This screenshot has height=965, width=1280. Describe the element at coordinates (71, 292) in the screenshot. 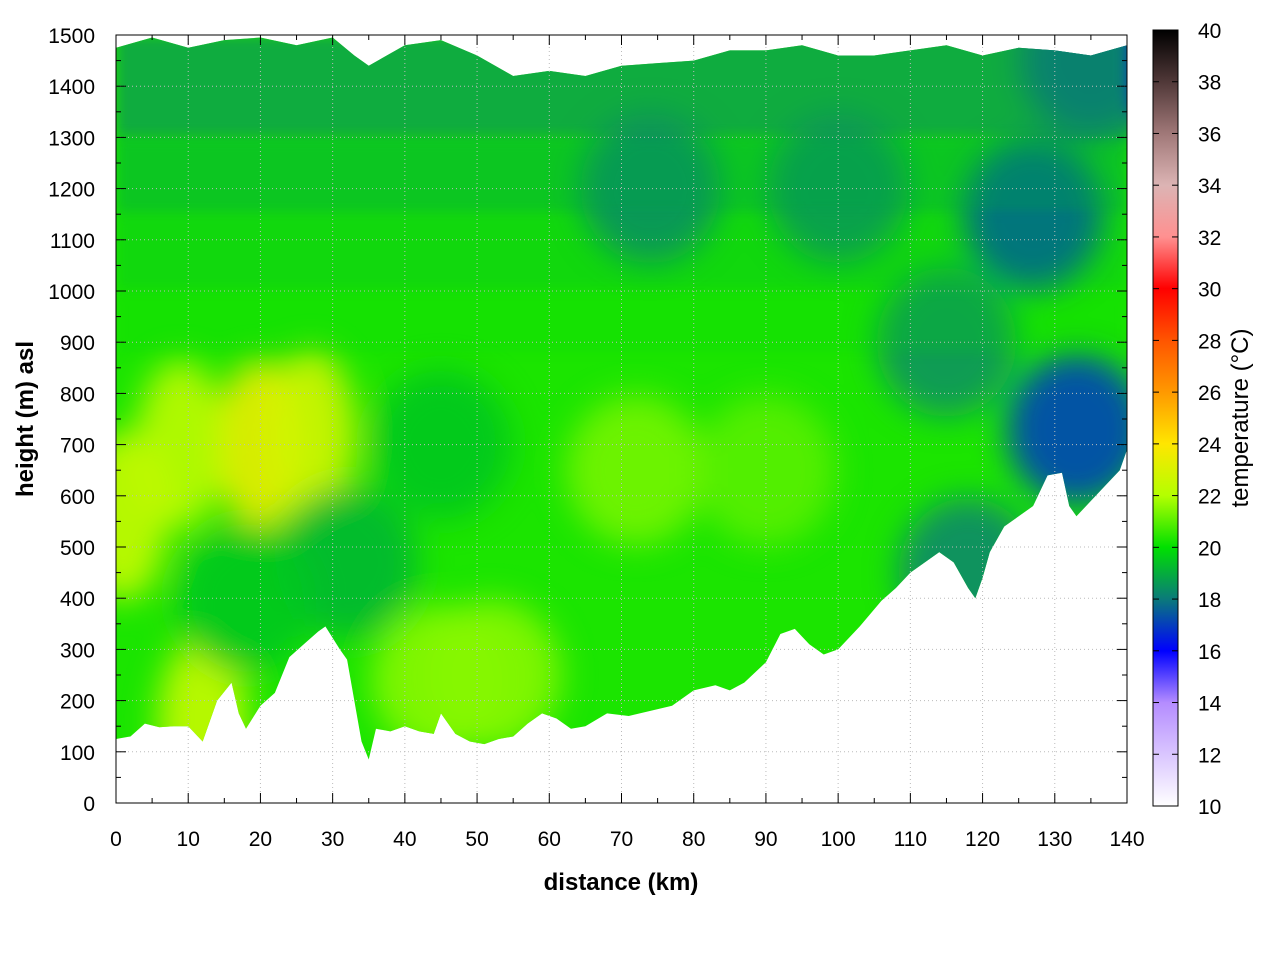

I see `y-tick-label: 1000` at that location.